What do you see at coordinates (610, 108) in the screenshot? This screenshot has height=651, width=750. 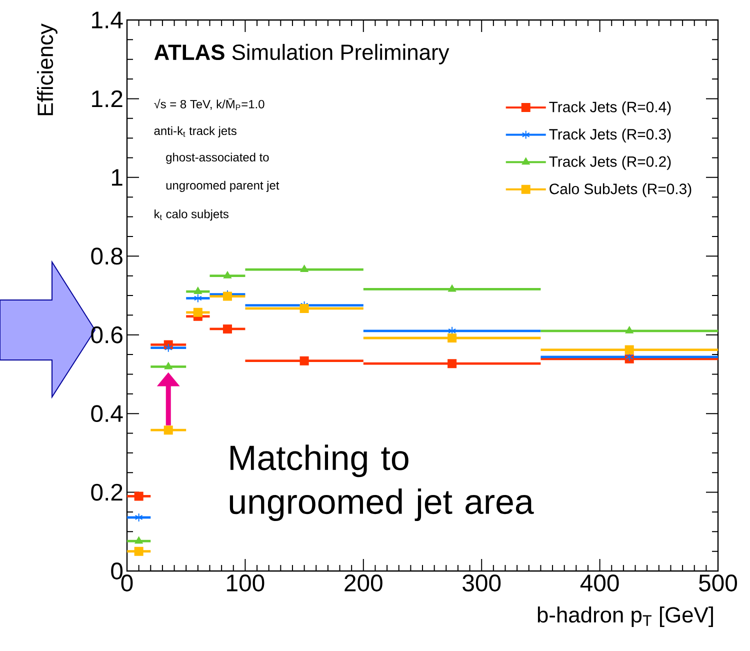 I see `legend-label: Track Jets (R=0.4)` at bounding box center [610, 108].